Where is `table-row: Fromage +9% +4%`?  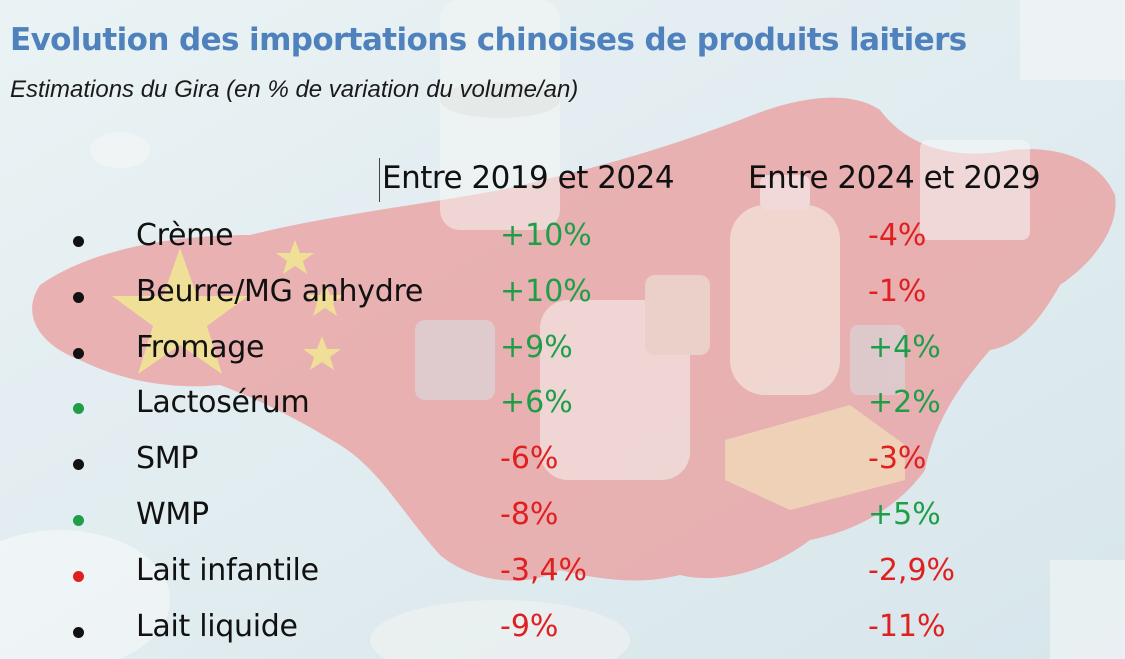
table-row: Fromage +9% +4% is located at coordinates (562, 350).